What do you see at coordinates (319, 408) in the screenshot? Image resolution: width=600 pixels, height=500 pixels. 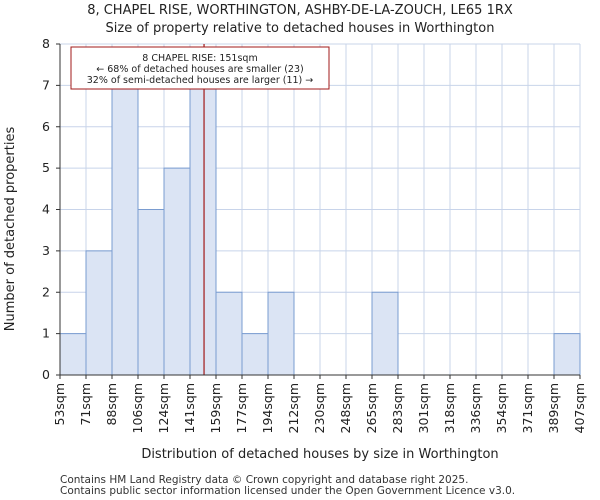 I see `x-tick-label: 230sqm` at bounding box center [319, 408].